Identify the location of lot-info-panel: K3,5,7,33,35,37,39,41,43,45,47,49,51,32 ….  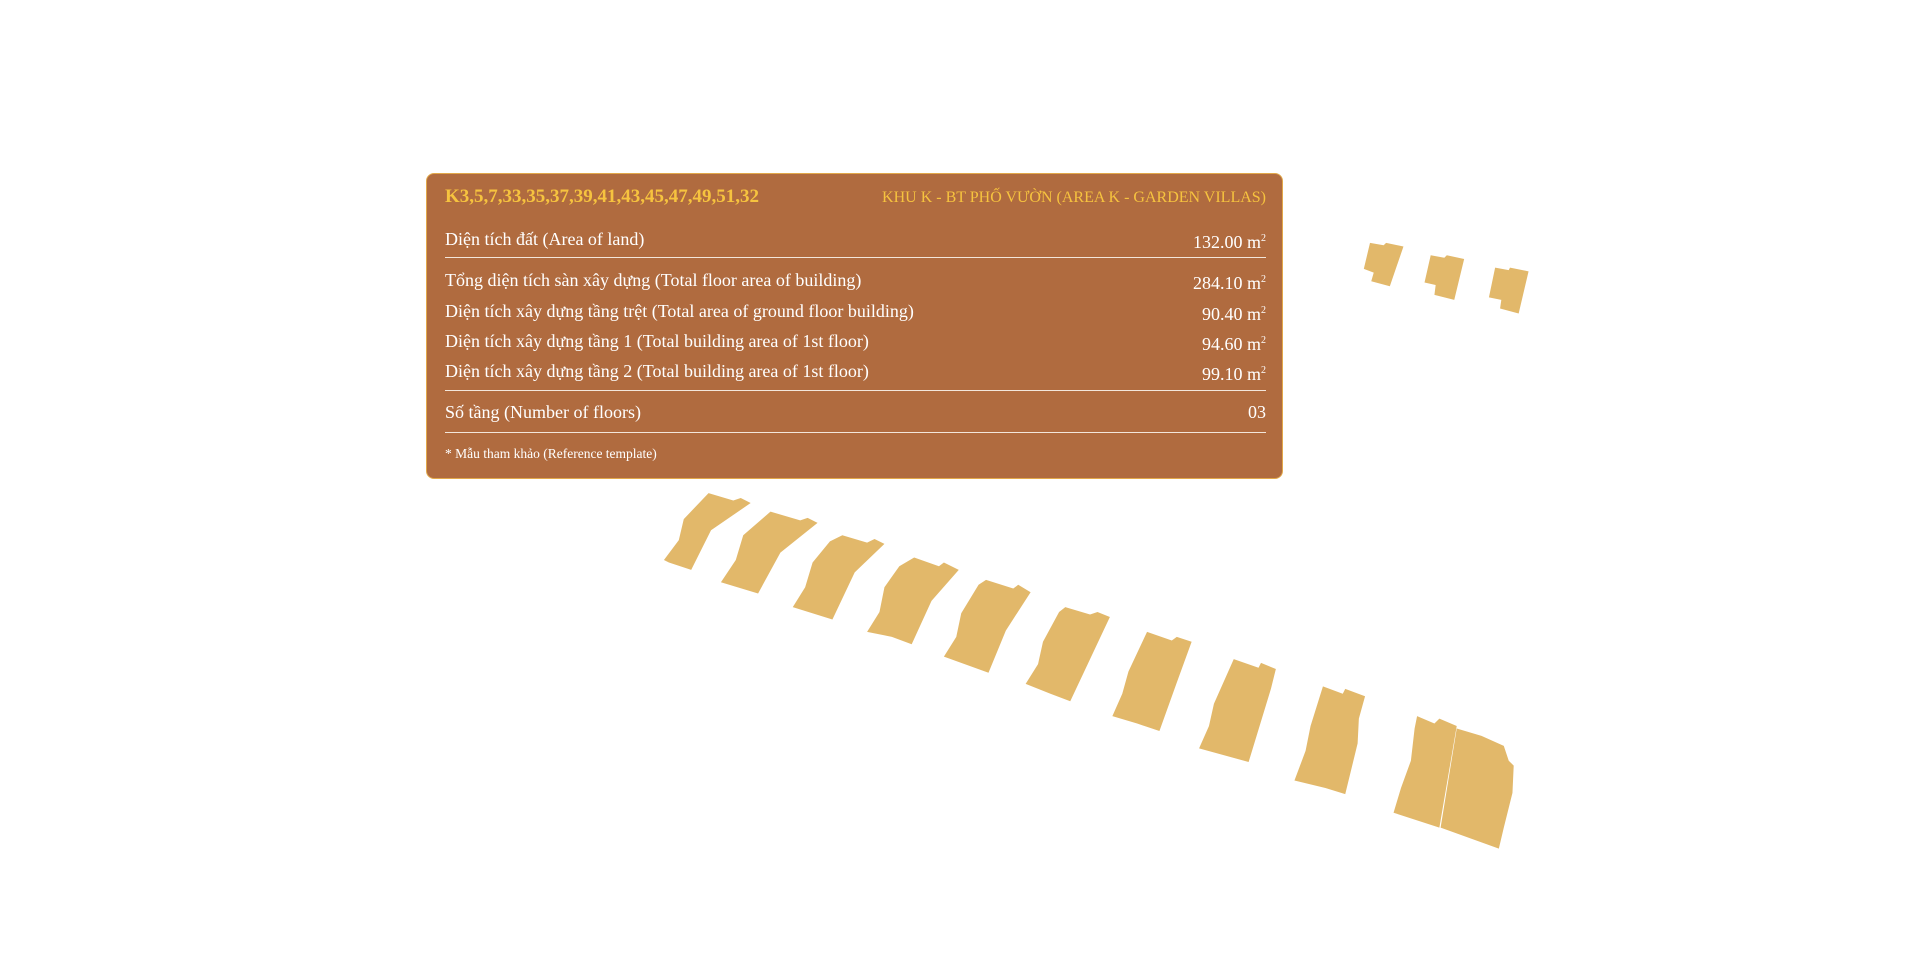
(854, 326).